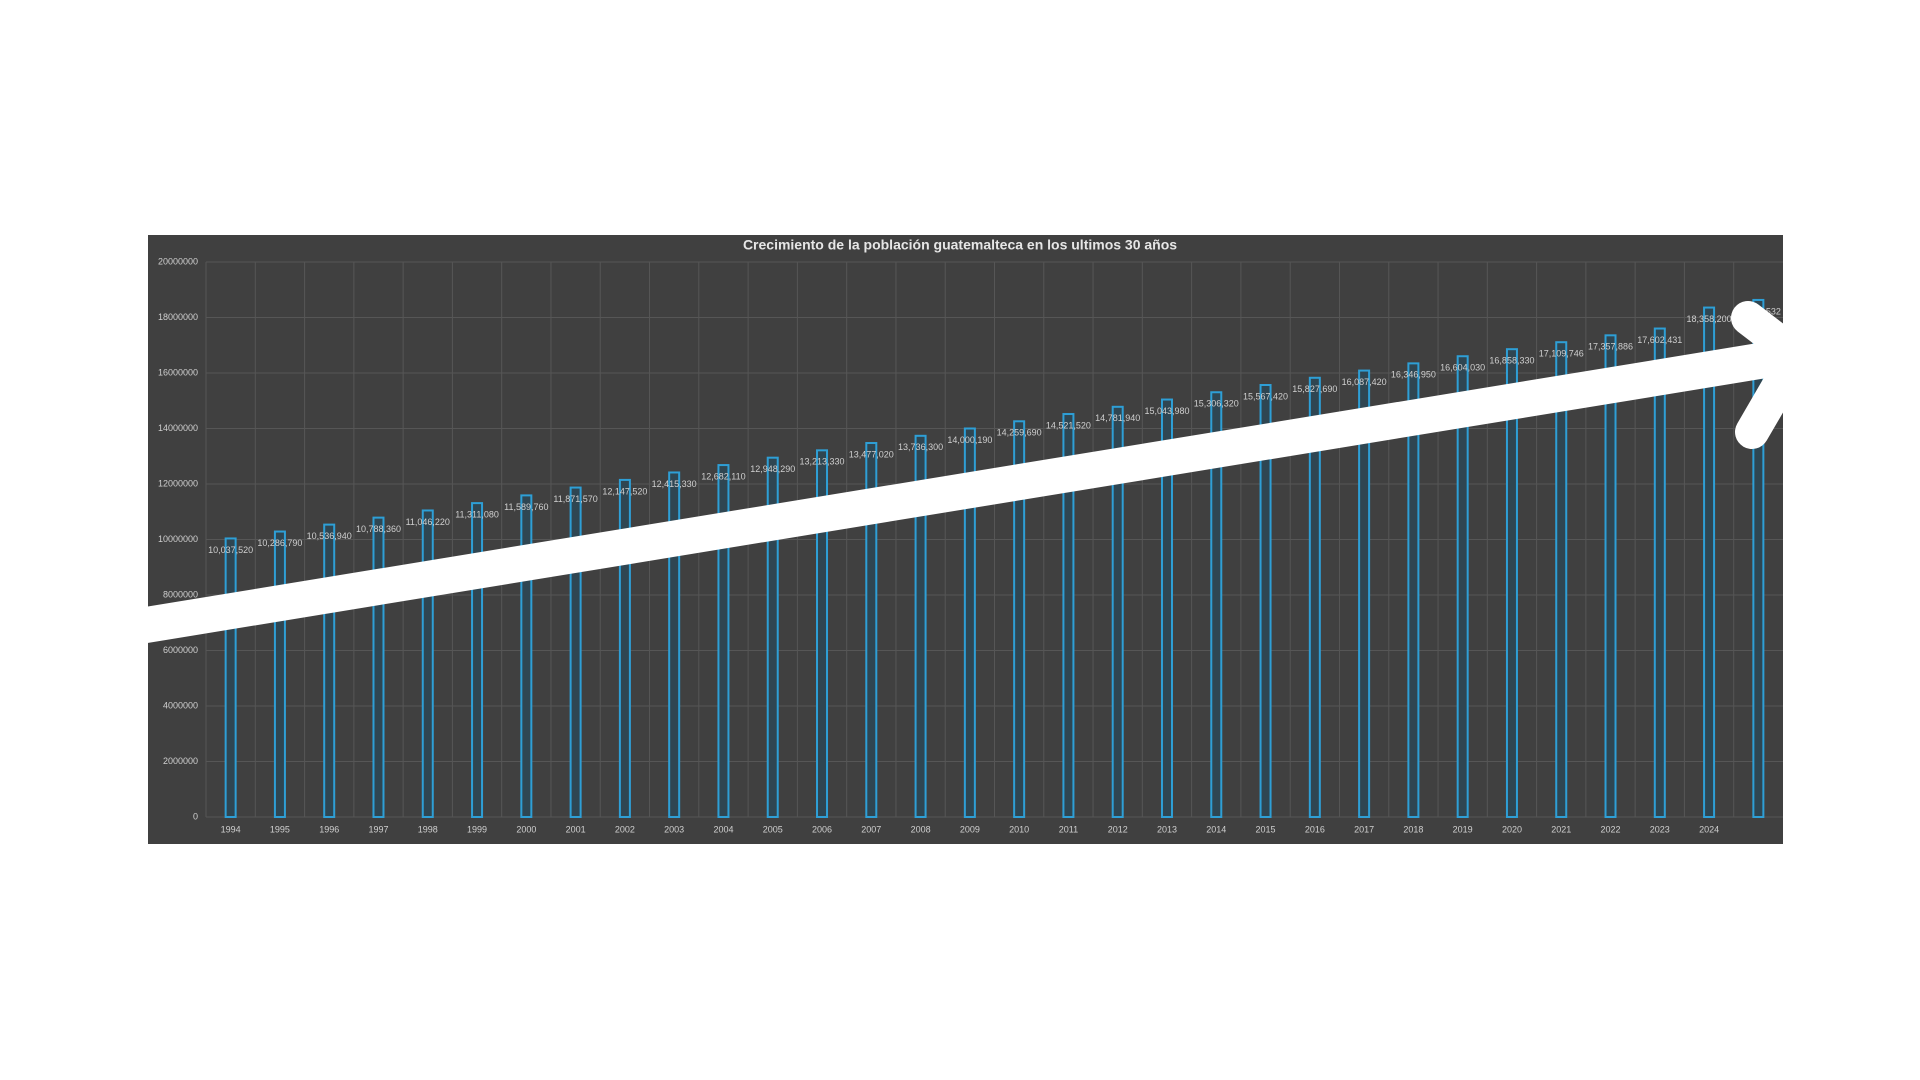 The image size is (1920, 1080). I want to click on y-tick-label: 14000000, so click(178, 428).